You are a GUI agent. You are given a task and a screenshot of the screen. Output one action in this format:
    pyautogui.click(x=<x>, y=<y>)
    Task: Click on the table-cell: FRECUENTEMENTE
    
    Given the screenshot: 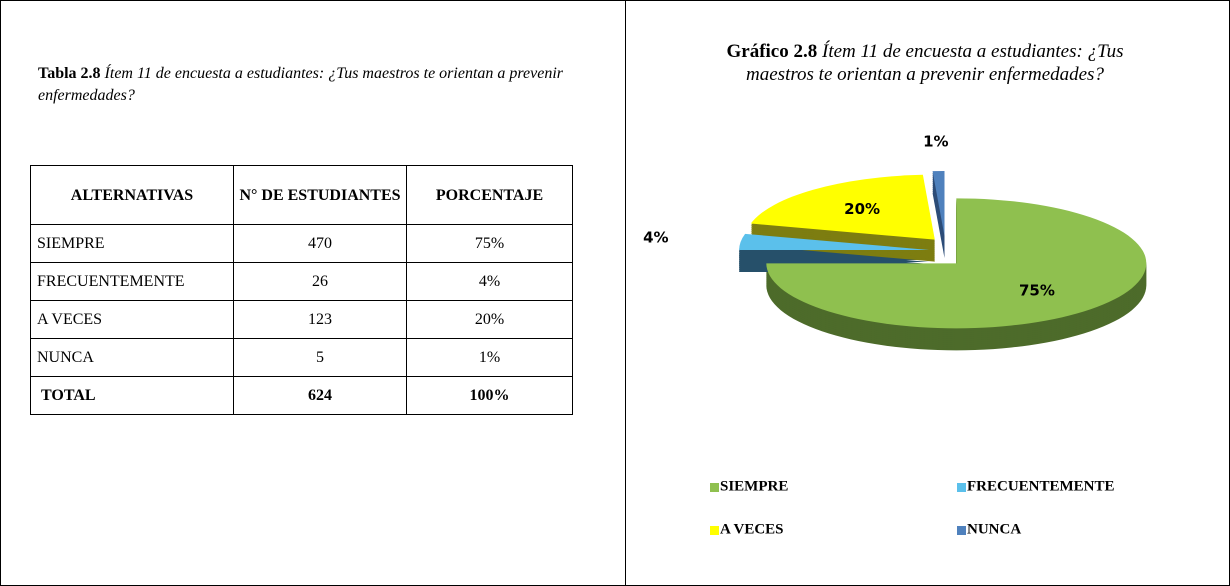 What is the action you would take?
    pyautogui.click(x=132, y=281)
    